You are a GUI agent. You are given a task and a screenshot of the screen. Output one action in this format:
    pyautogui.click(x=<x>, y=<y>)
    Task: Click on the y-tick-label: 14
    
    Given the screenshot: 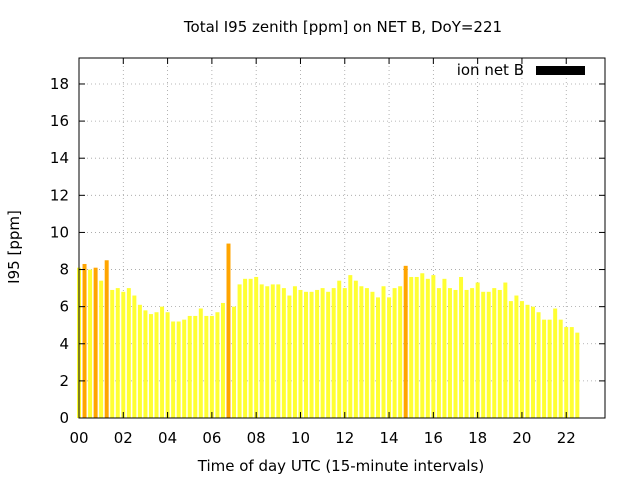 What is the action you would take?
    pyautogui.click(x=59, y=158)
    